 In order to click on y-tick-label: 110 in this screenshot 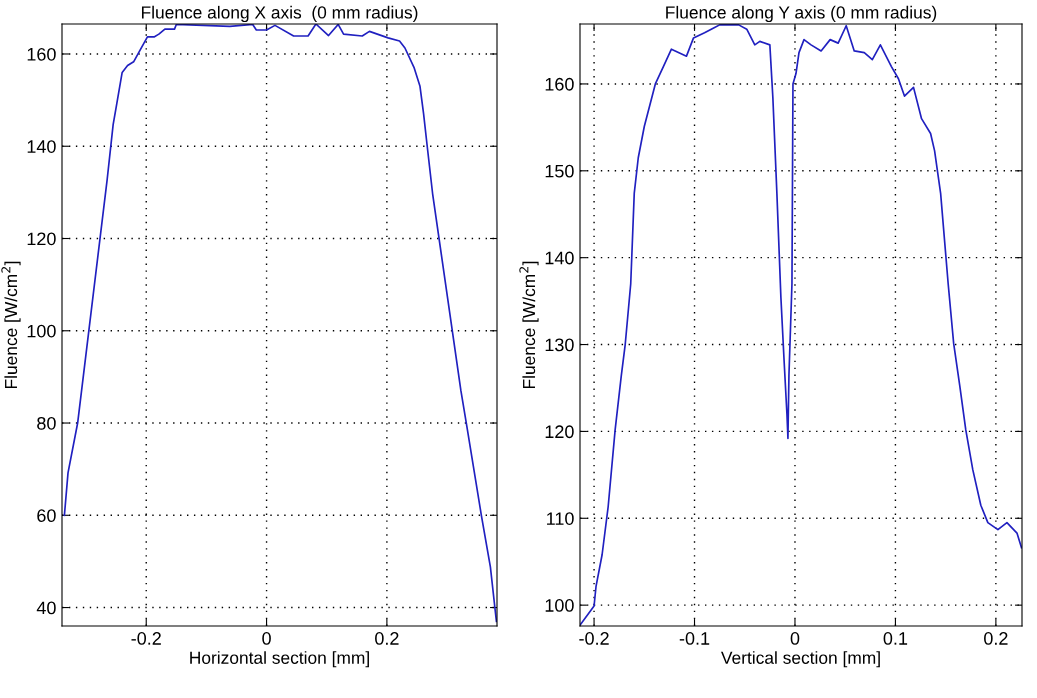, I will do `click(560, 518)`.